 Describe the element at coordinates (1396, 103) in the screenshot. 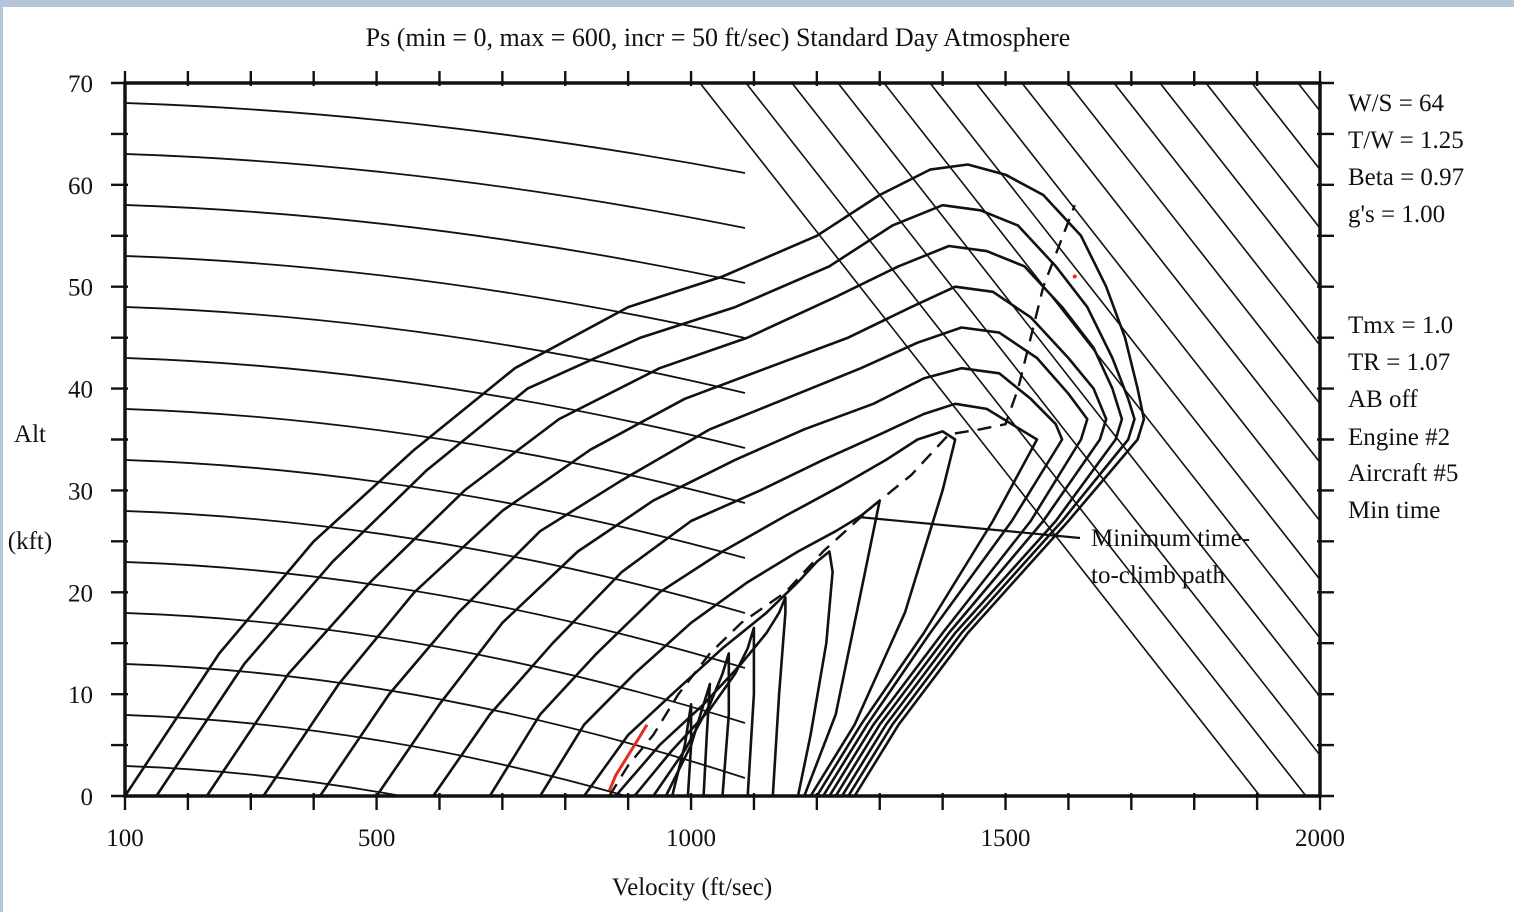

I see `parameter-note: W/S = 64` at that location.